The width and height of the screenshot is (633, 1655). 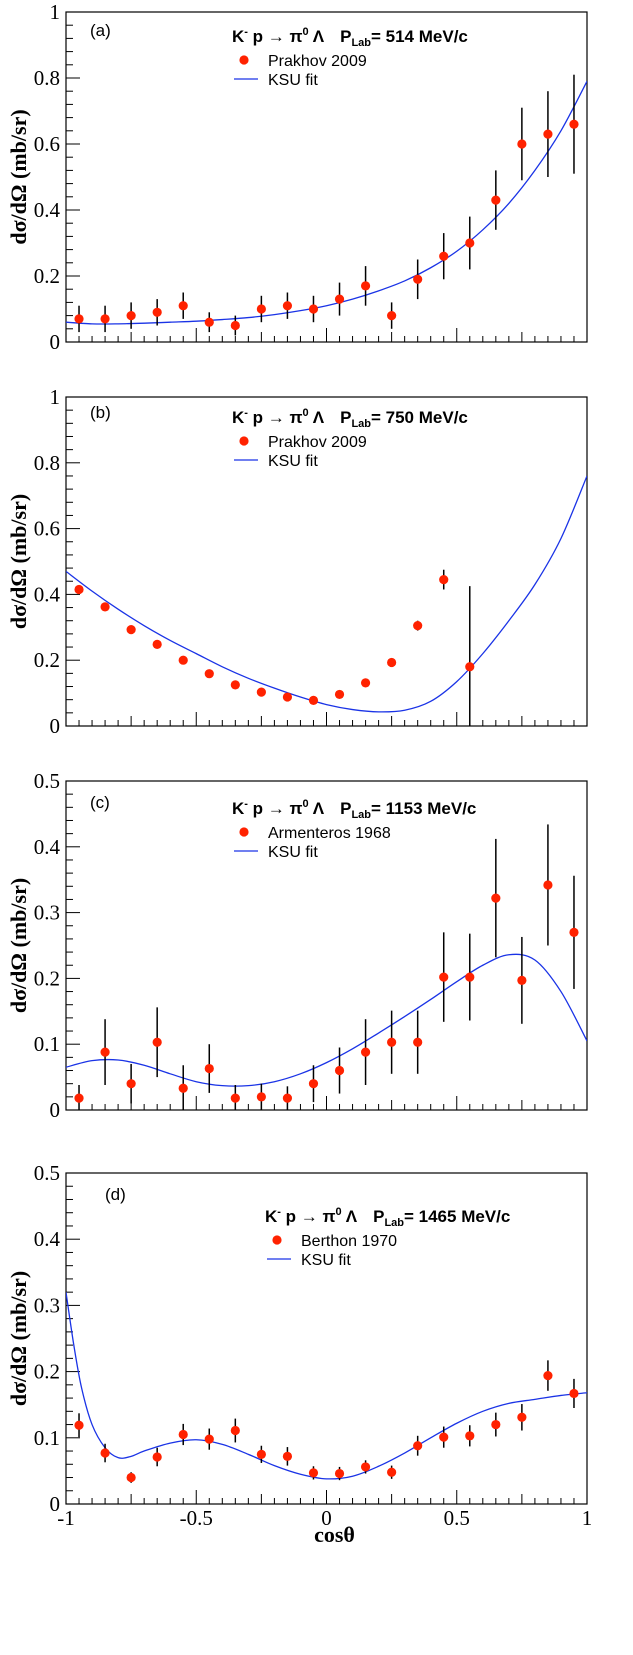 What do you see at coordinates (419, 417) in the screenshot?
I see `title-momentum: = 750 MeV/c` at bounding box center [419, 417].